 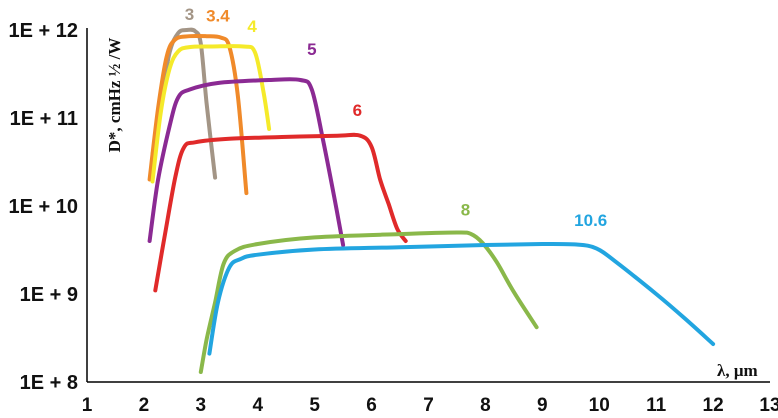 What do you see at coordinates (357, 110) in the screenshot?
I see `series-label-6: 6` at bounding box center [357, 110].